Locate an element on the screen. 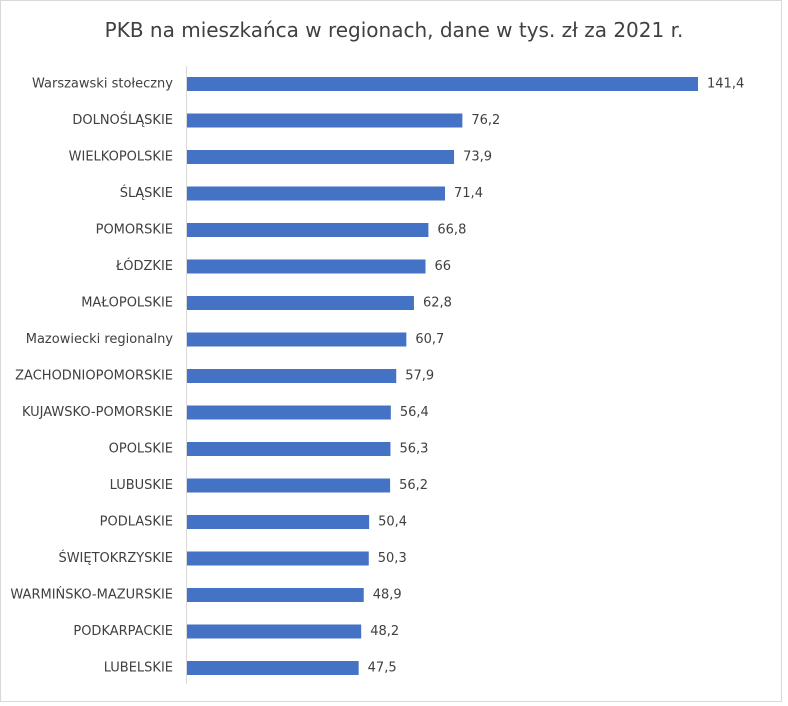 This screenshot has width=788, height=706. category-label: WARMIŃSKO-MAZURSKIE is located at coordinates (91, 595).